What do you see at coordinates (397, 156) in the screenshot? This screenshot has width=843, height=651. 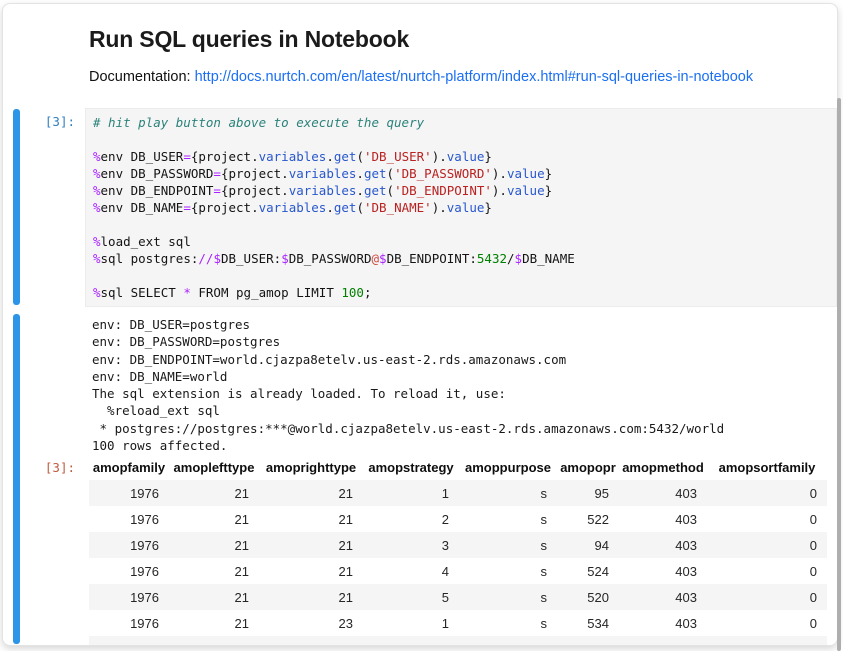 I see `code-token: 'DB_USER'` at bounding box center [397, 156].